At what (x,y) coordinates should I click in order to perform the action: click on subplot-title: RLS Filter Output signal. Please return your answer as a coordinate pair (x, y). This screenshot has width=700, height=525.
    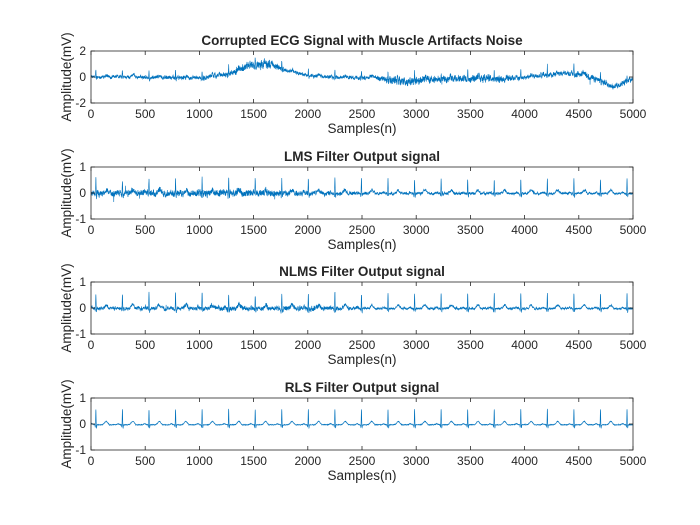
    Looking at the image, I should click on (362, 387).